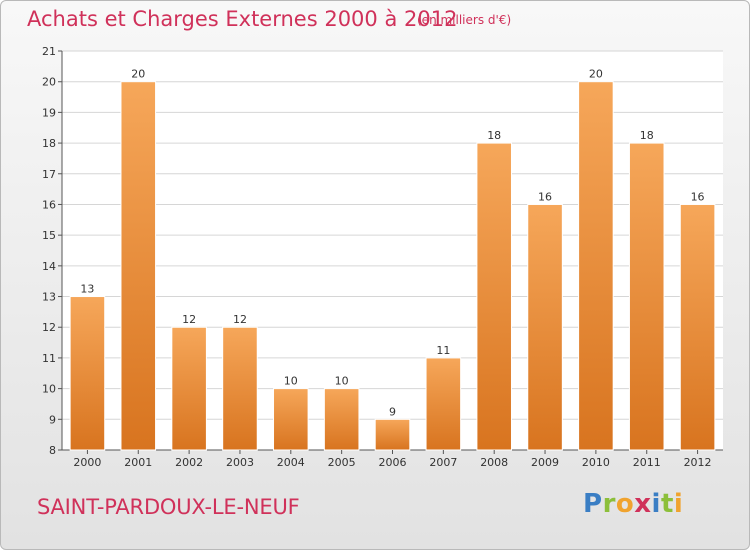 The height and width of the screenshot is (550, 750). I want to click on x-tick-label-2006: 2006, so click(393, 462).